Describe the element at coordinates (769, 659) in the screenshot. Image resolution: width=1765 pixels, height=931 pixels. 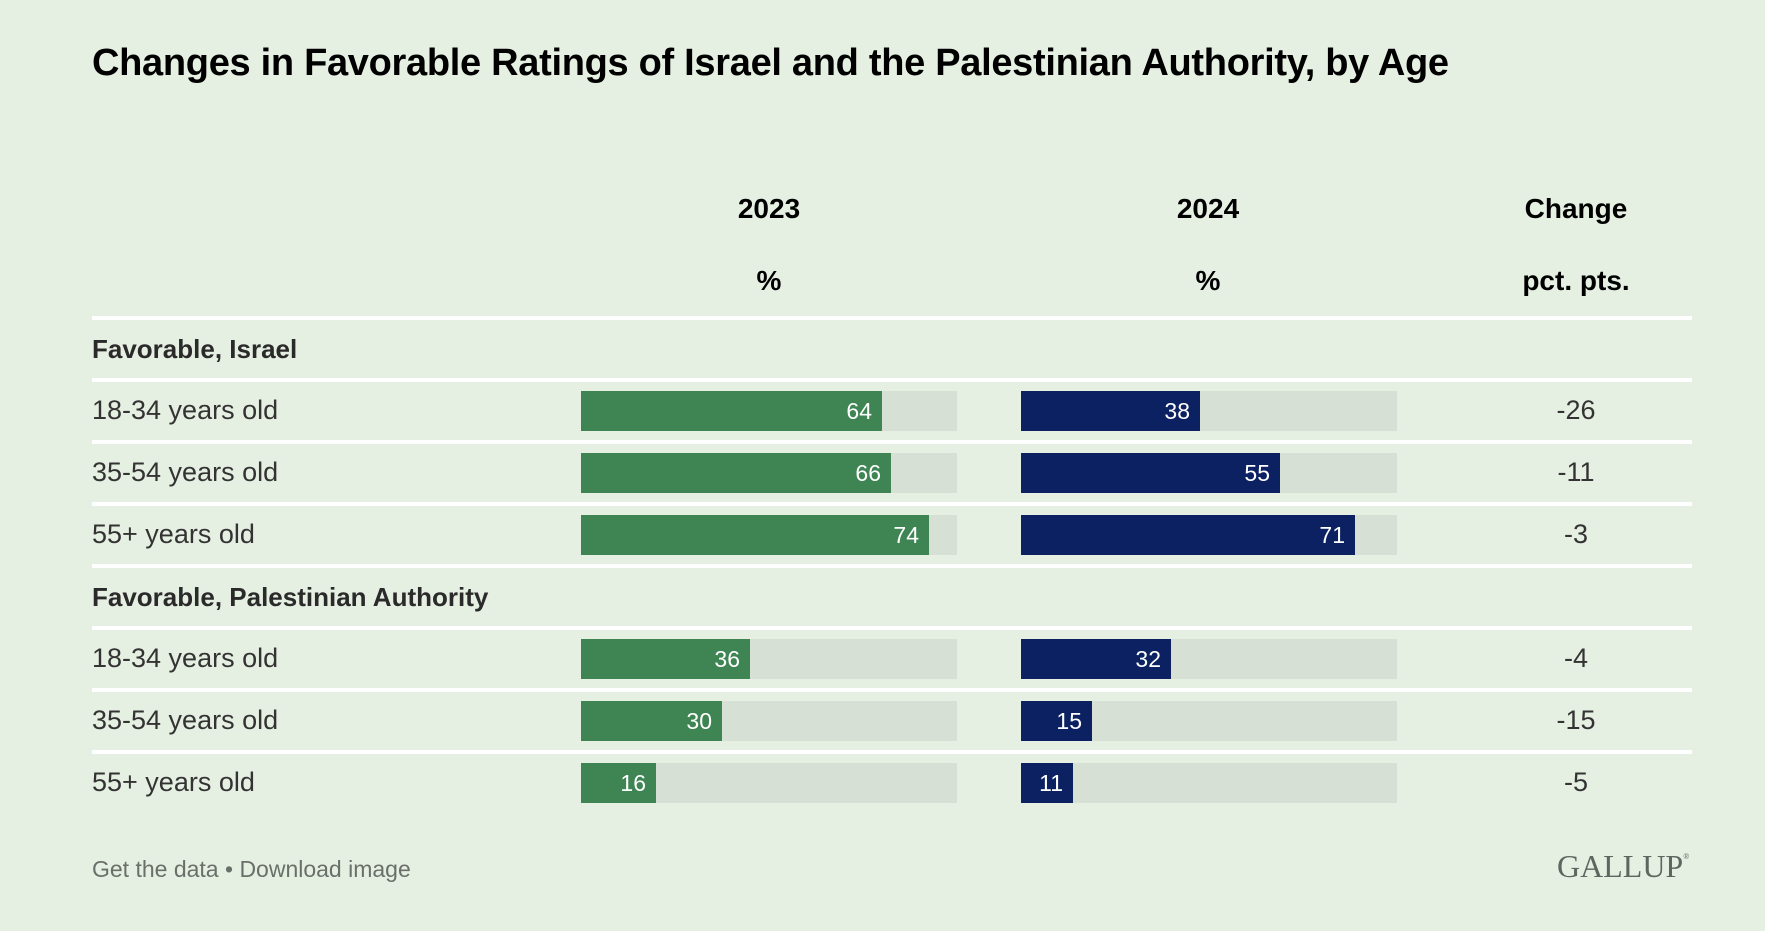
I see `bar-track-2023: 36` at that location.